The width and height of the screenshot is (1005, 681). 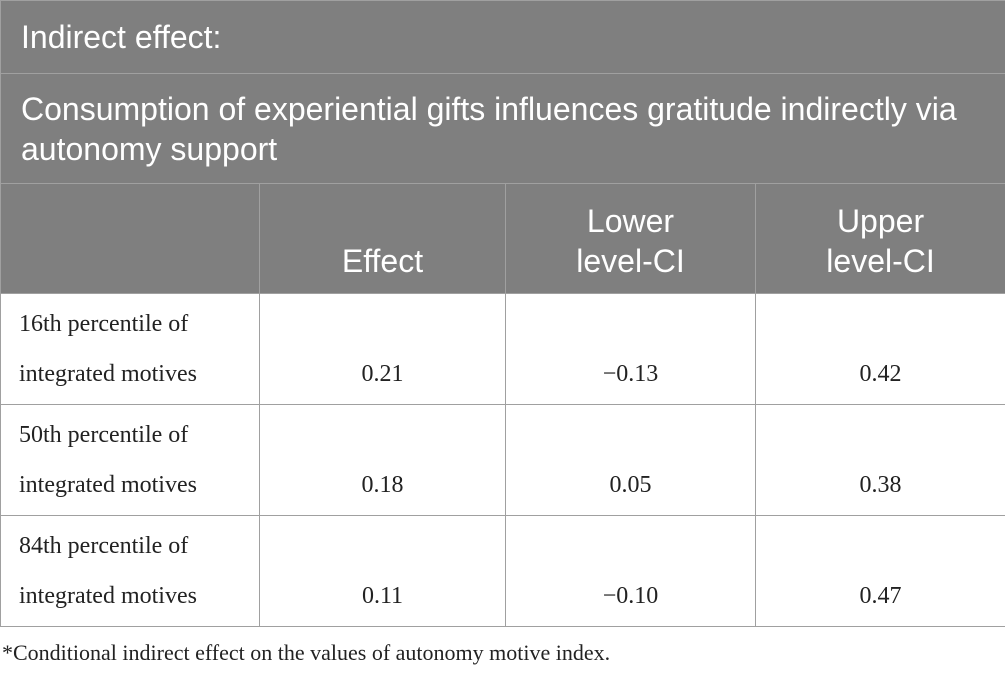 I want to click on row-label: 50th percentile of integrated motives, so click(x=130, y=460).